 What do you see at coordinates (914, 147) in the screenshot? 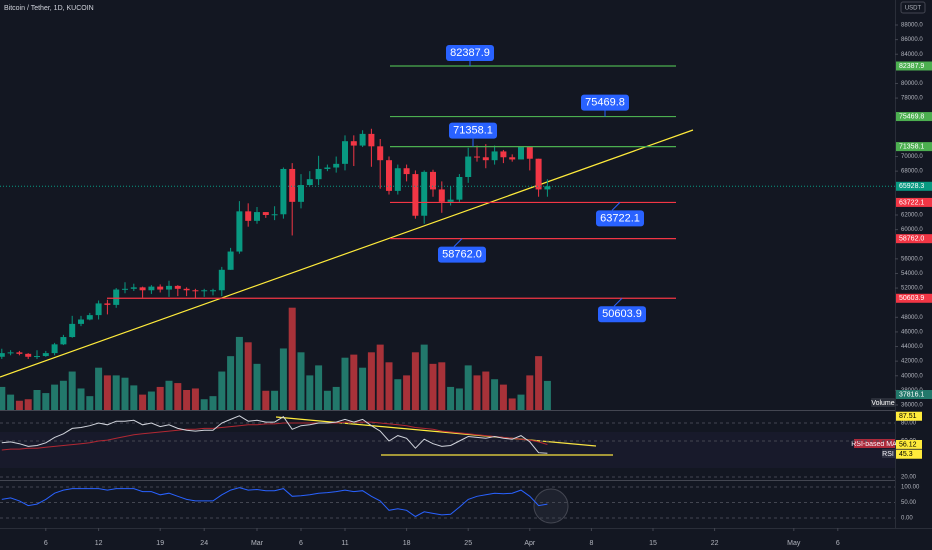
I see `axis-badge` at bounding box center [914, 147].